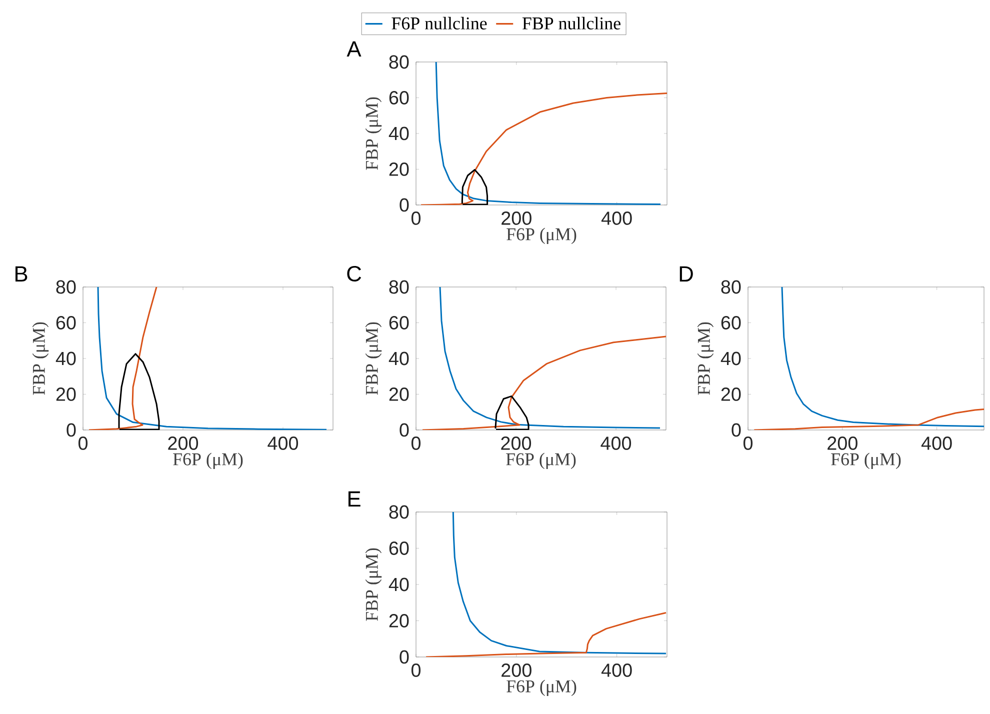 The image size is (990, 714). What do you see at coordinates (439, 23) in the screenshot?
I see `legend-label: F6P nullcline` at bounding box center [439, 23].